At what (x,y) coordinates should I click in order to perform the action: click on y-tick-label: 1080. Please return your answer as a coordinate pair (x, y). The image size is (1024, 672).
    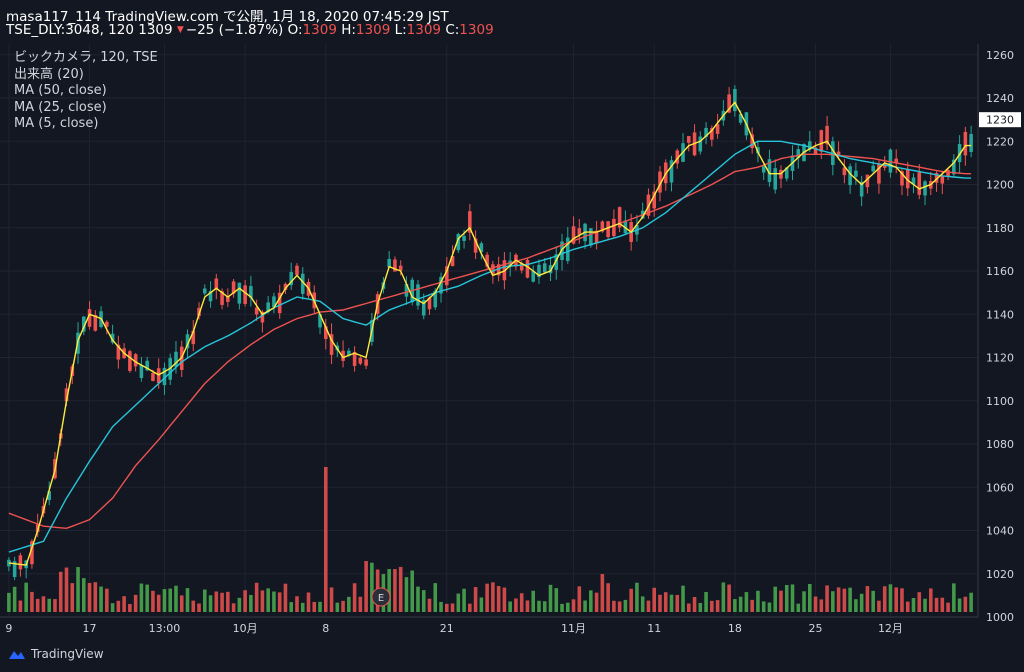
    Looking at the image, I should click on (1000, 444).